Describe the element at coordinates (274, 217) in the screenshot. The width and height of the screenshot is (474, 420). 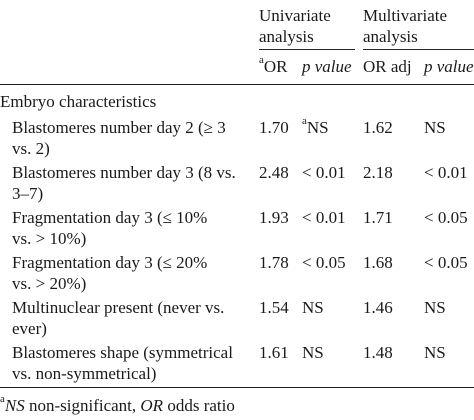
I see `cell-or: 1.93` at that location.